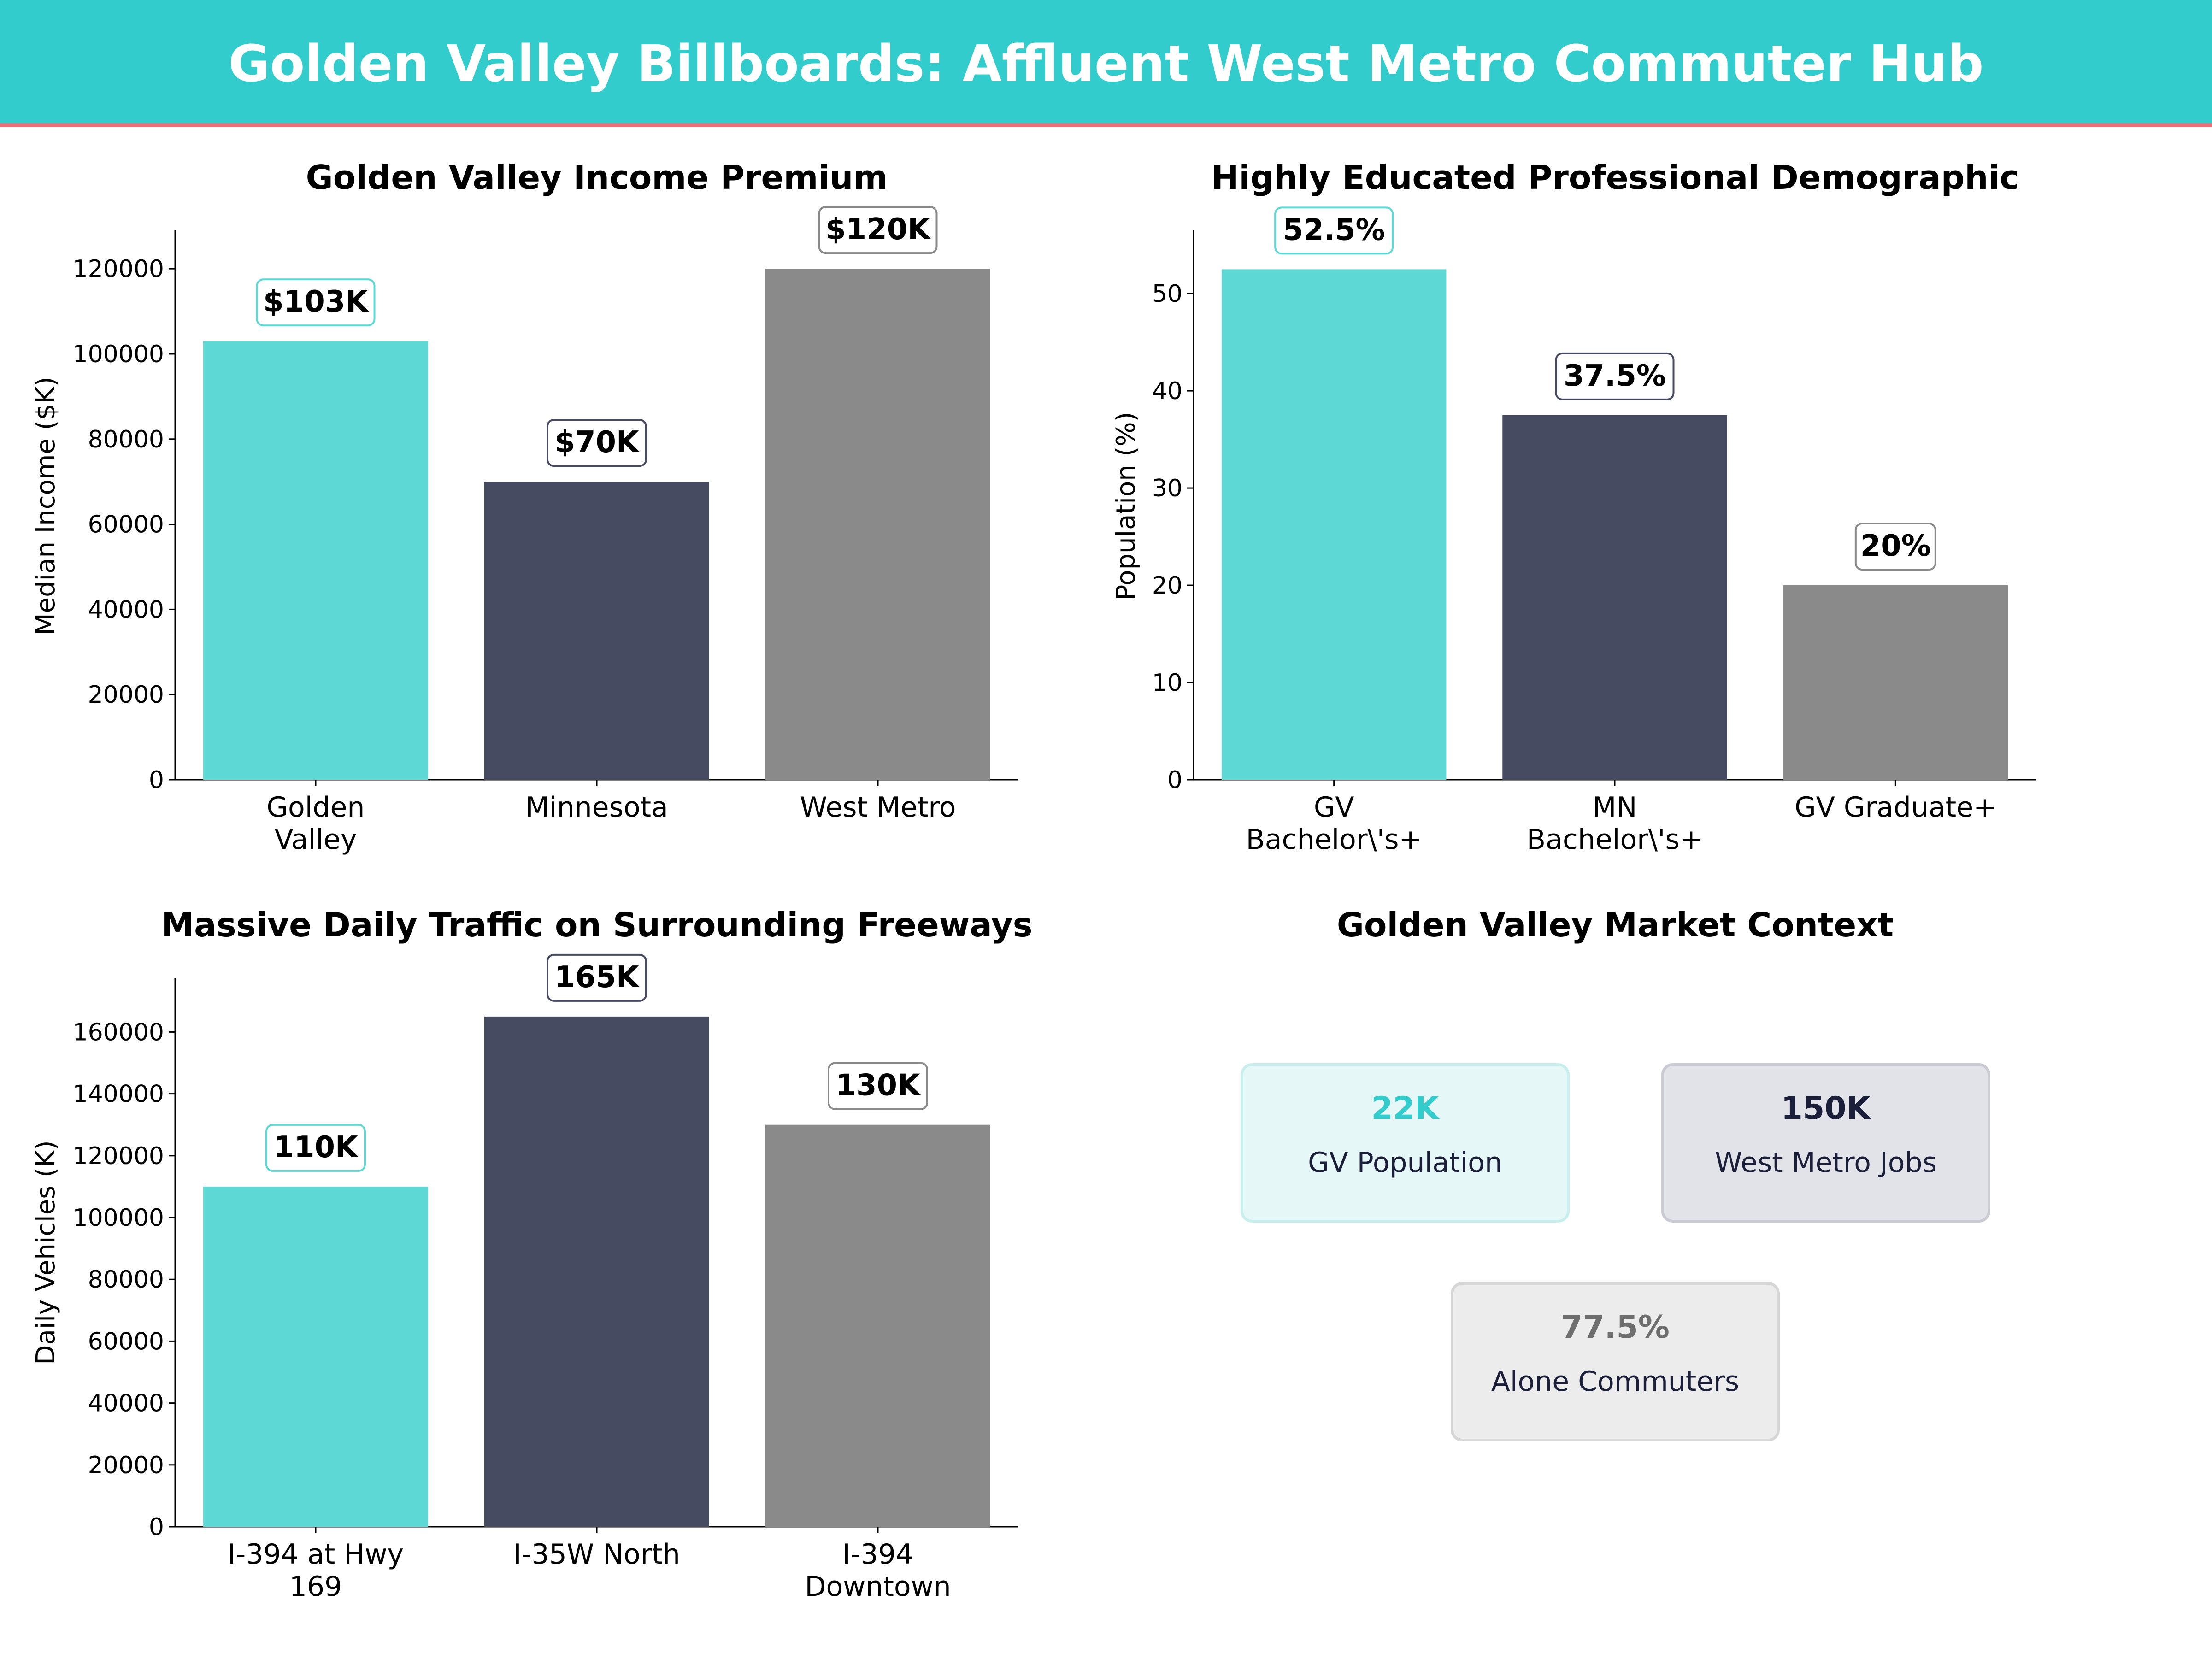 The width and height of the screenshot is (2212, 1659). What do you see at coordinates (126, 1280) in the screenshot?
I see `traffic-y-tick-label: 80000` at bounding box center [126, 1280].